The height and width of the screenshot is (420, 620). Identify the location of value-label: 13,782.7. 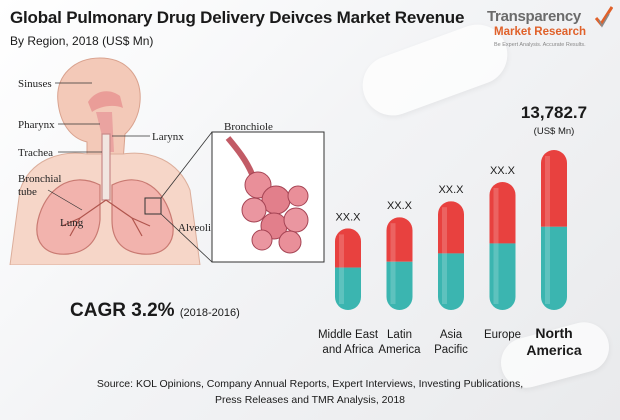
(554, 112).